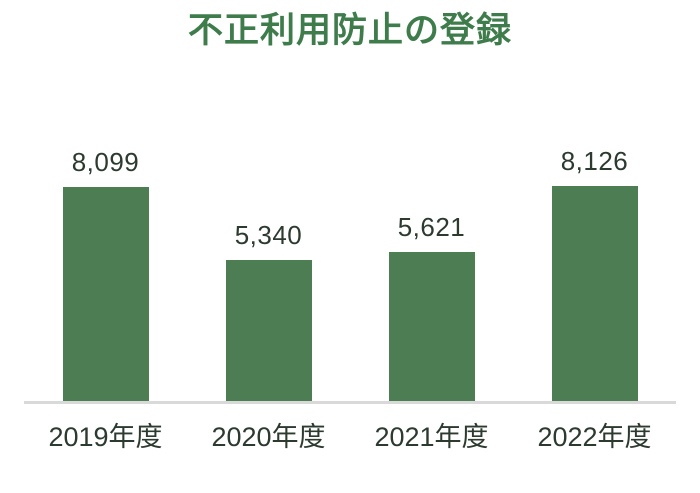 This screenshot has width=700, height=493. I want to click on x-axis-label: 2020年度, so click(268, 436).